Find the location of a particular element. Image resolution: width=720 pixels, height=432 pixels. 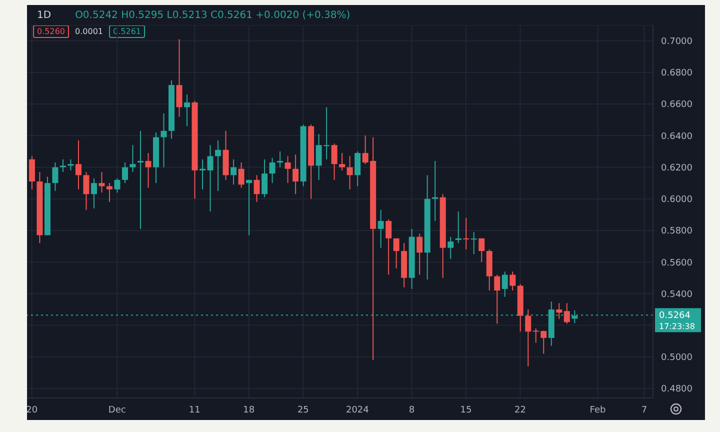

x-tick-label: 18 is located at coordinates (249, 410).